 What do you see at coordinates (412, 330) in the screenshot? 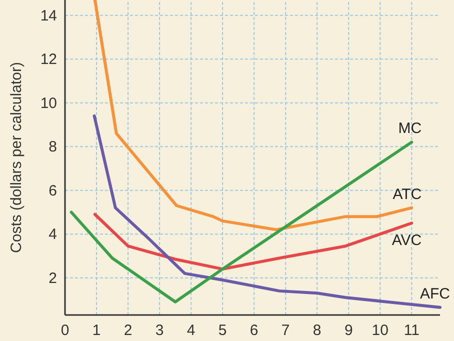
I see `x-tick-label: 11` at bounding box center [412, 330].